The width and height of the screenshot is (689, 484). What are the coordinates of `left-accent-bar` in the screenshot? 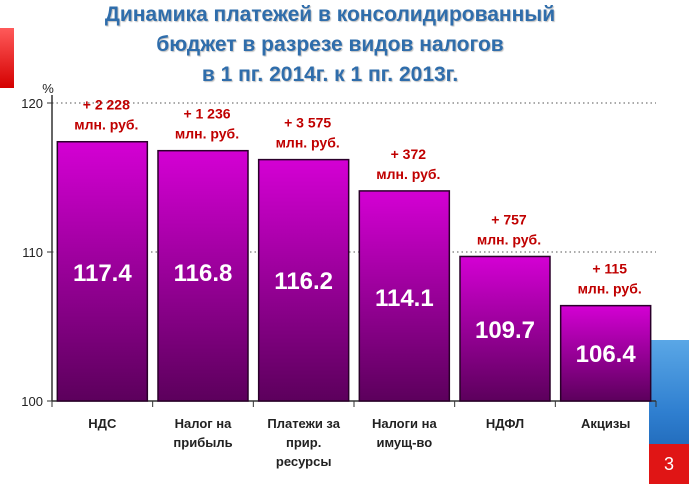 It's located at (7, 58).